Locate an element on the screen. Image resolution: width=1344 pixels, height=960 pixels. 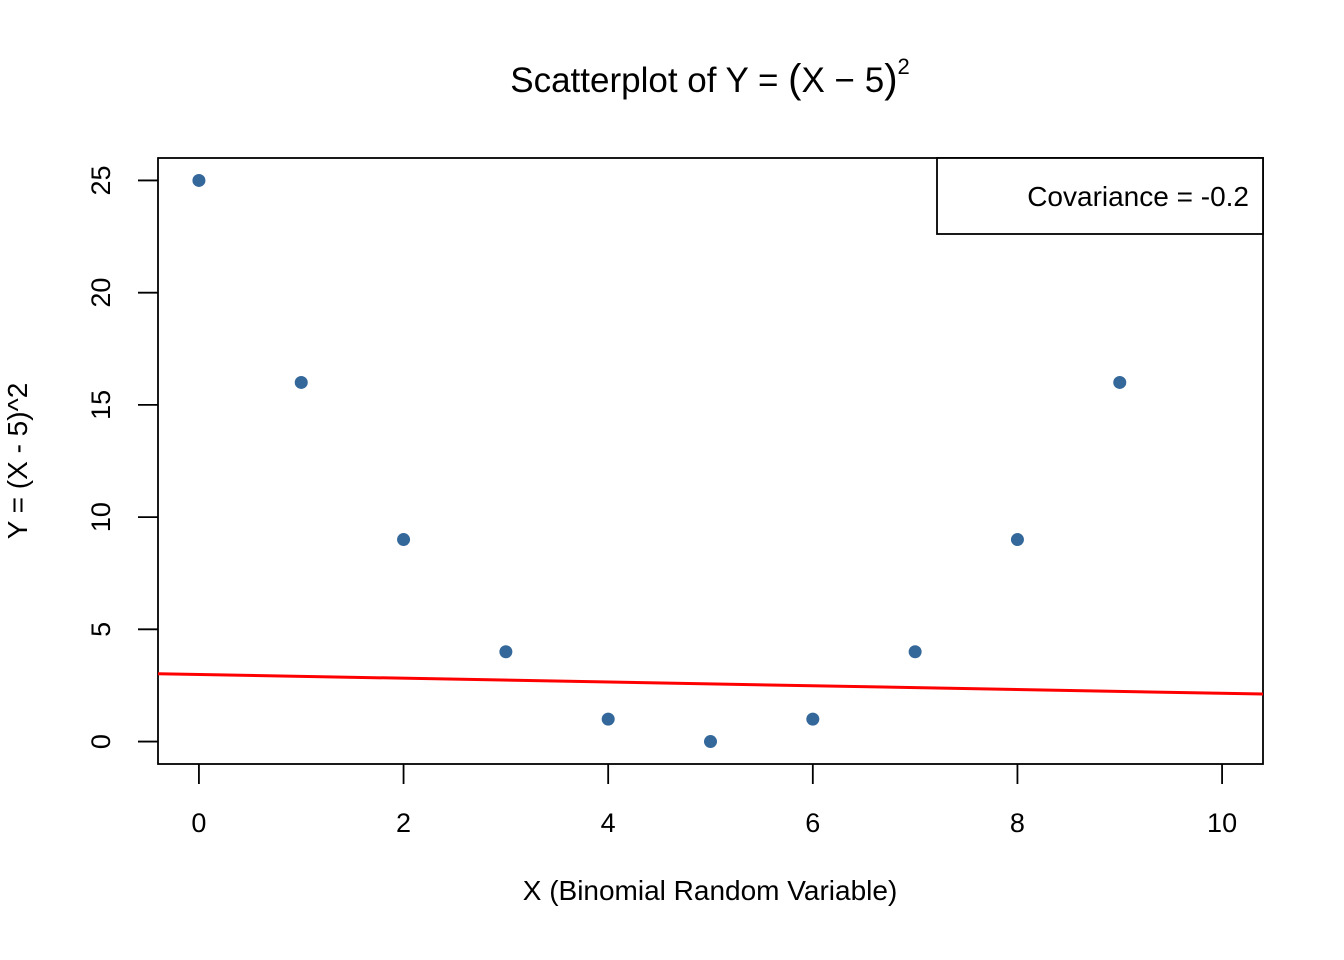
x-tick-label-6: 6 is located at coordinates (812, 823).